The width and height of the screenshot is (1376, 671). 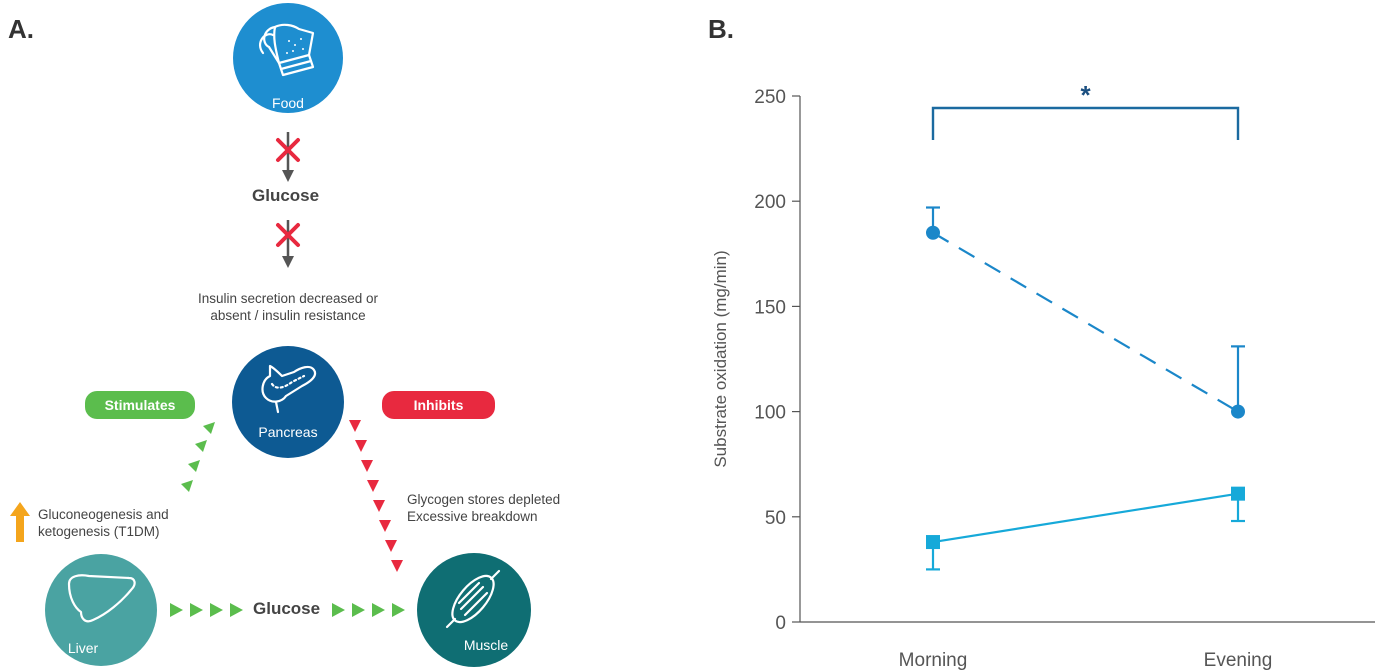 I want to click on up-arrow-icon, so click(x=20, y=522).